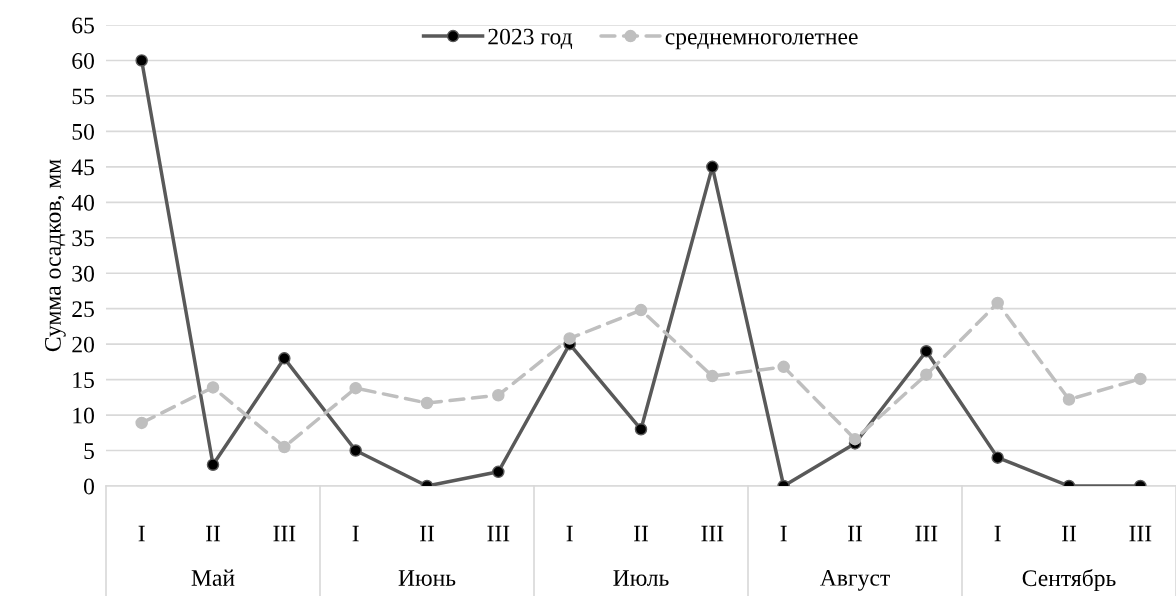 This screenshot has height=596, width=1176. Describe the element at coordinates (88, 486) in the screenshot. I see `y-tick-label: 0` at that location.